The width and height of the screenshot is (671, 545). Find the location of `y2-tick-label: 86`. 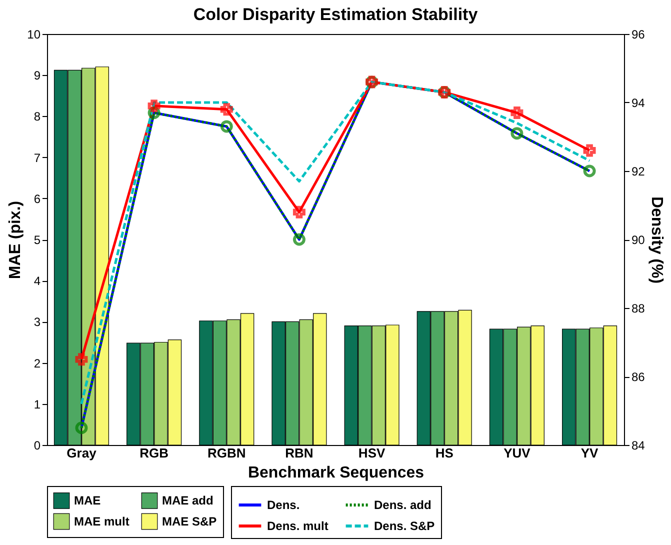

y2-tick-label: 86 is located at coordinates (639, 377).